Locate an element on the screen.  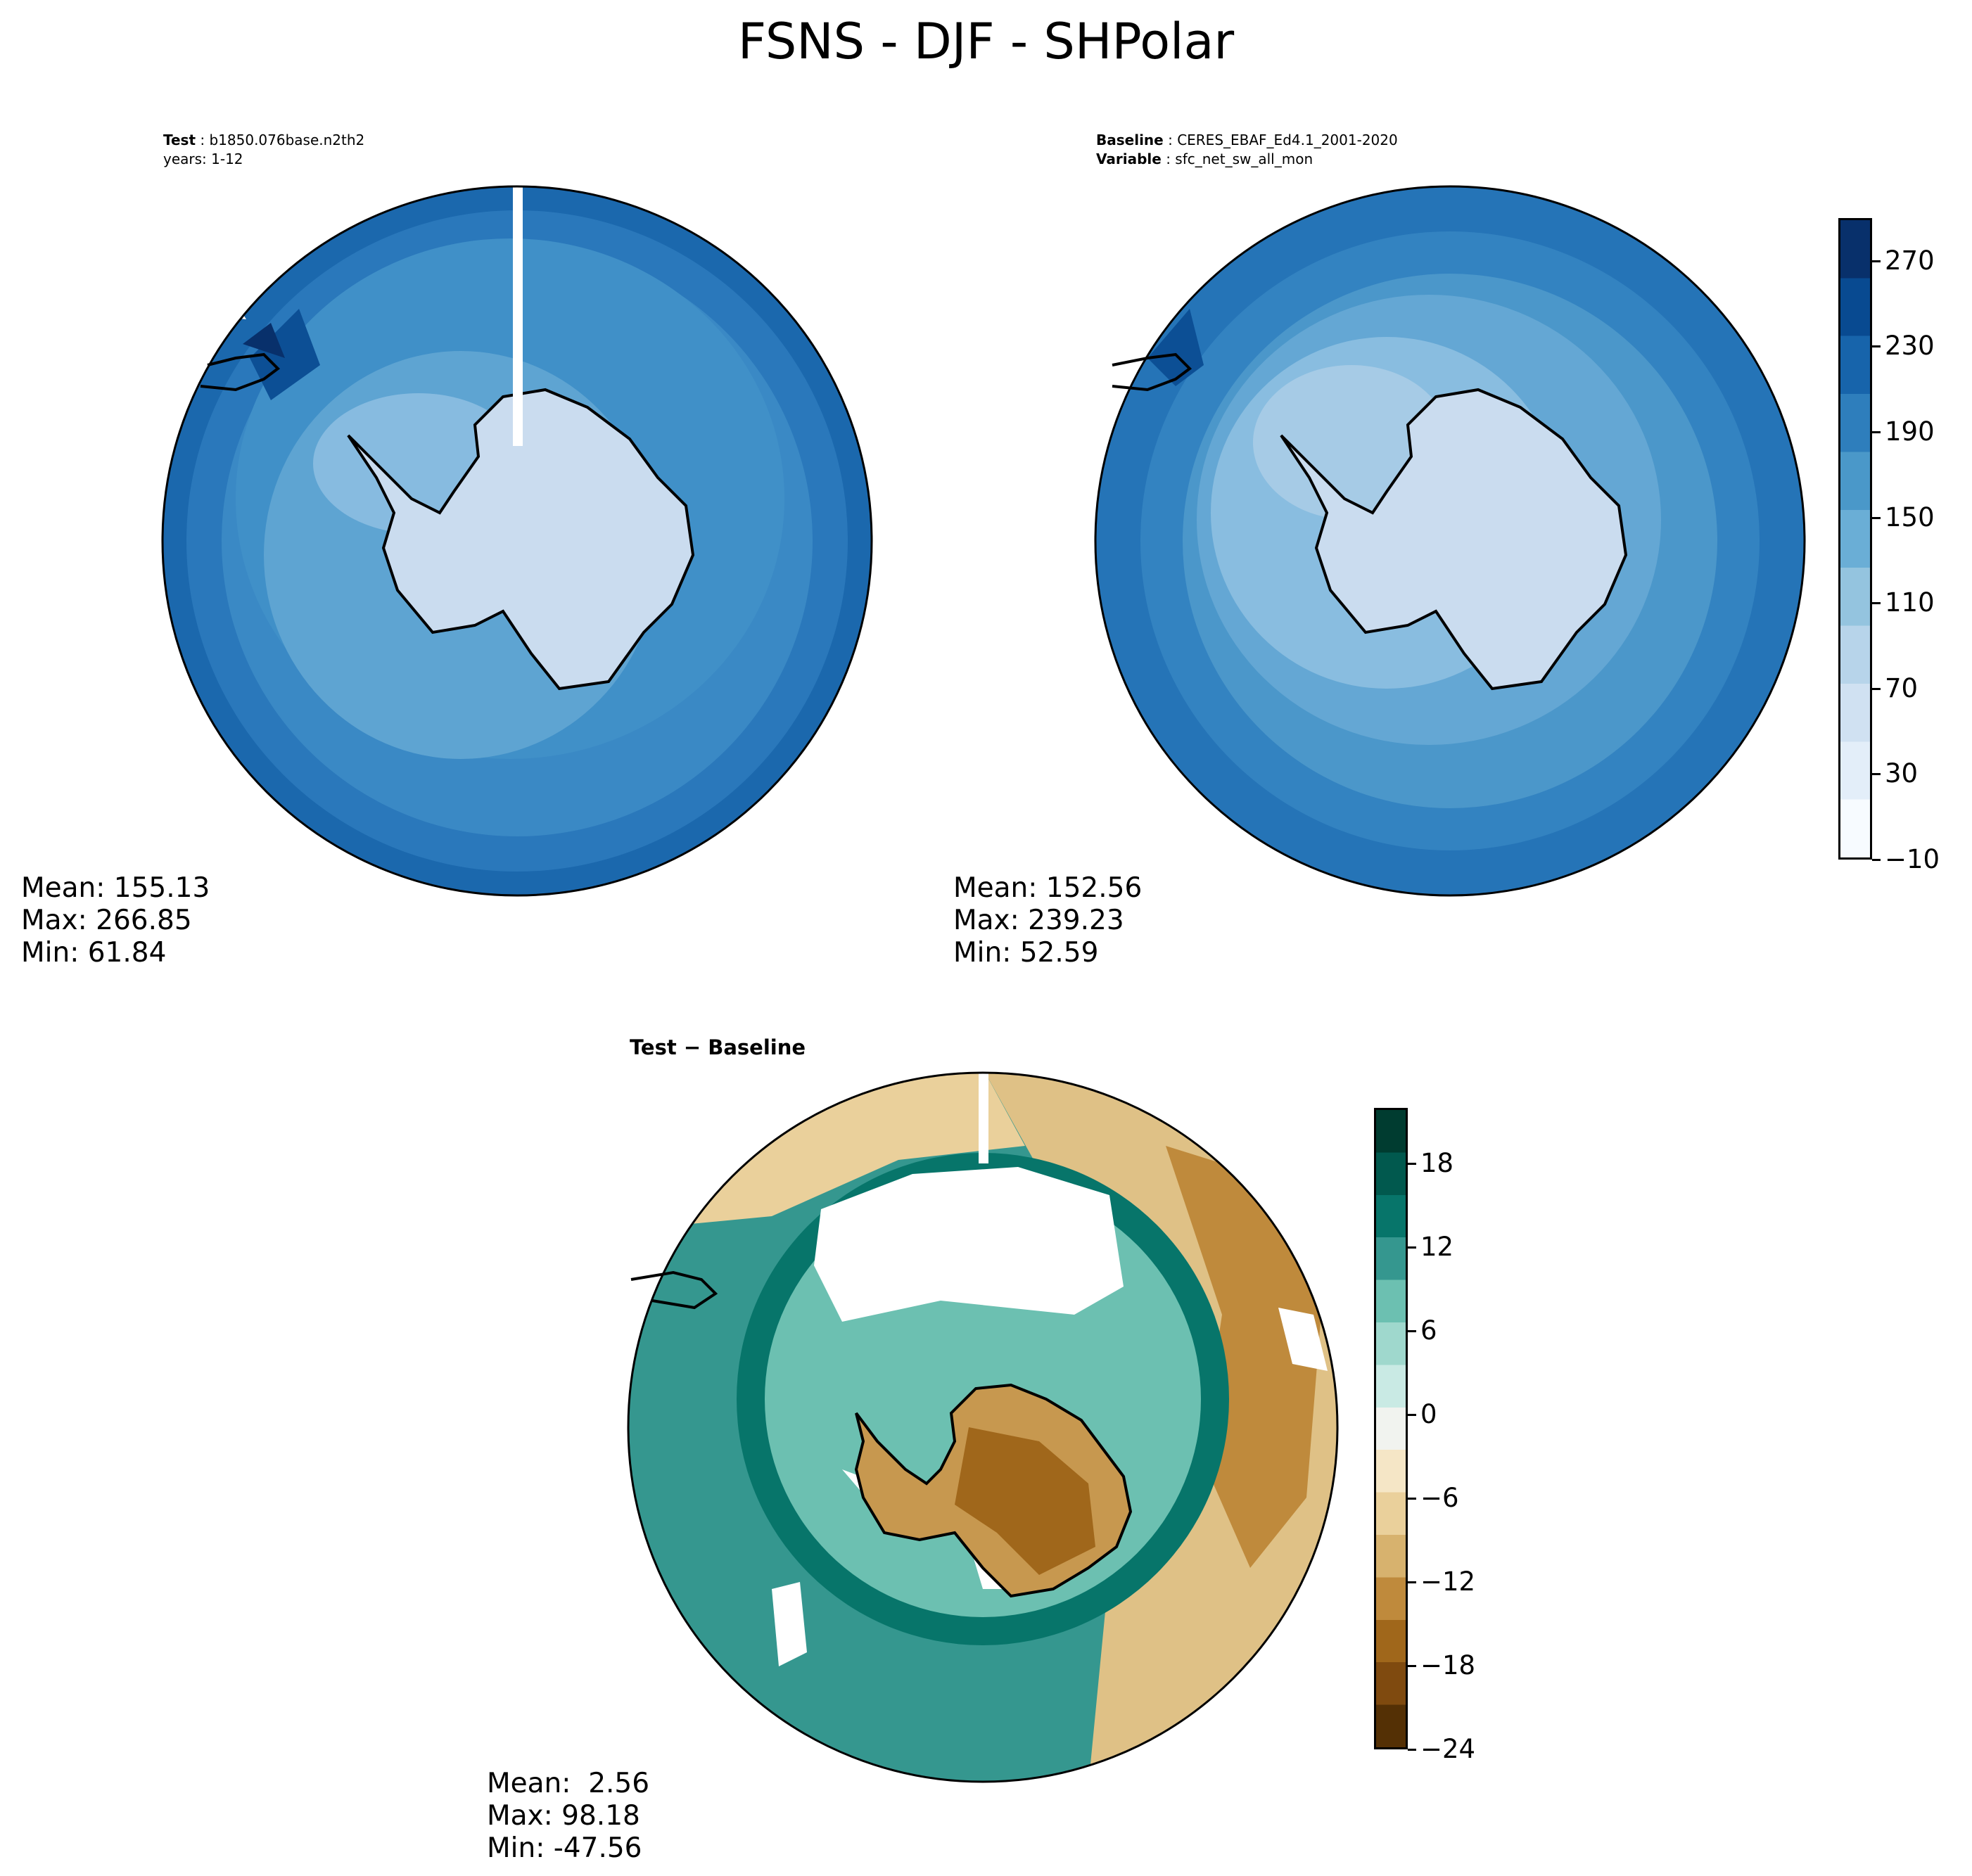
baseline-max: Max: 239.23 is located at coordinates (1039, 921).